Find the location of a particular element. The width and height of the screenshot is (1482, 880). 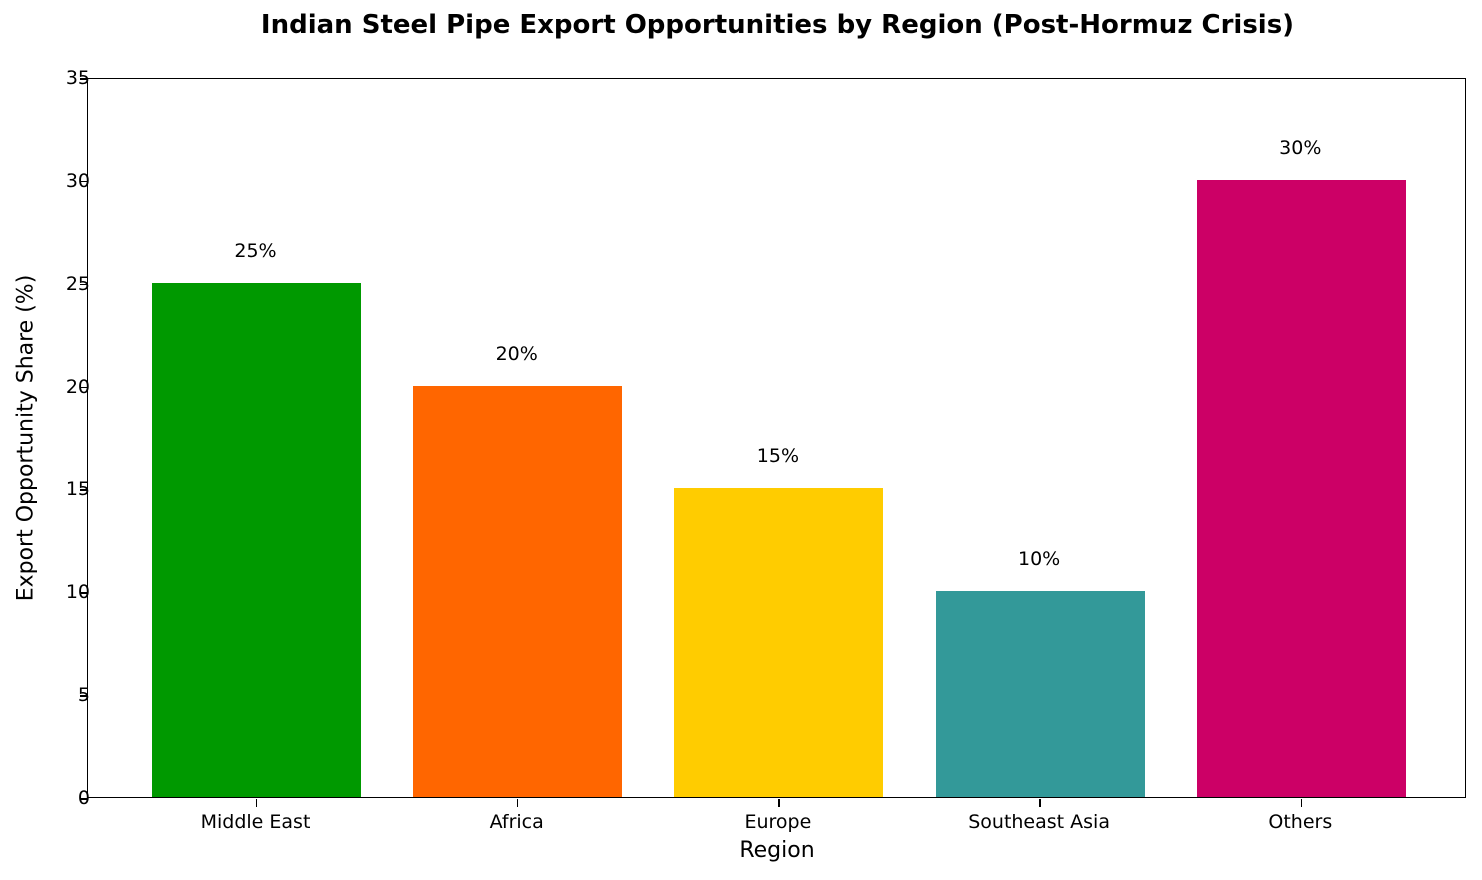

bar-europe is located at coordinates (779, 642).